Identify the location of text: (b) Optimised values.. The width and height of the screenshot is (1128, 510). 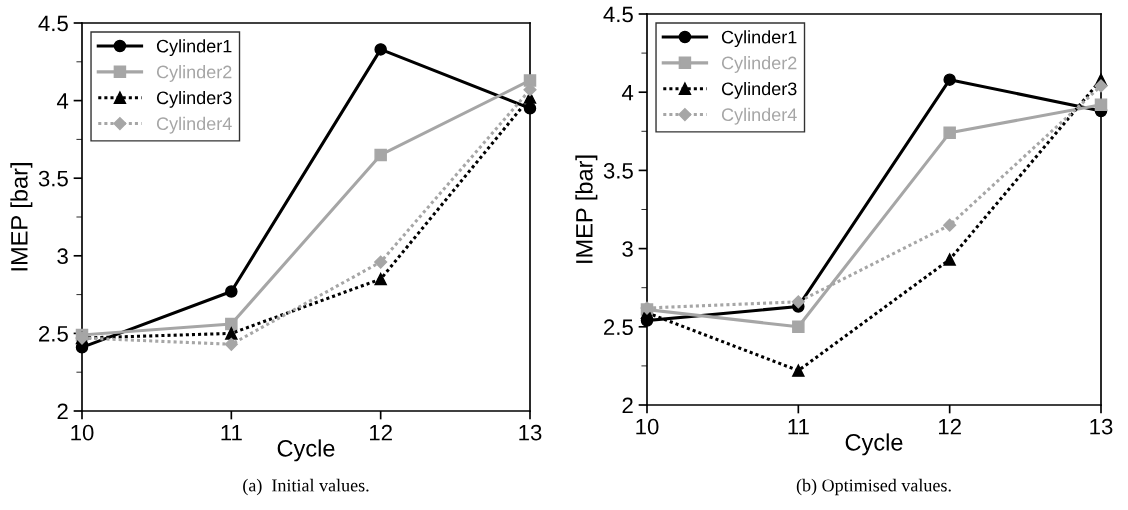
(873, 487).